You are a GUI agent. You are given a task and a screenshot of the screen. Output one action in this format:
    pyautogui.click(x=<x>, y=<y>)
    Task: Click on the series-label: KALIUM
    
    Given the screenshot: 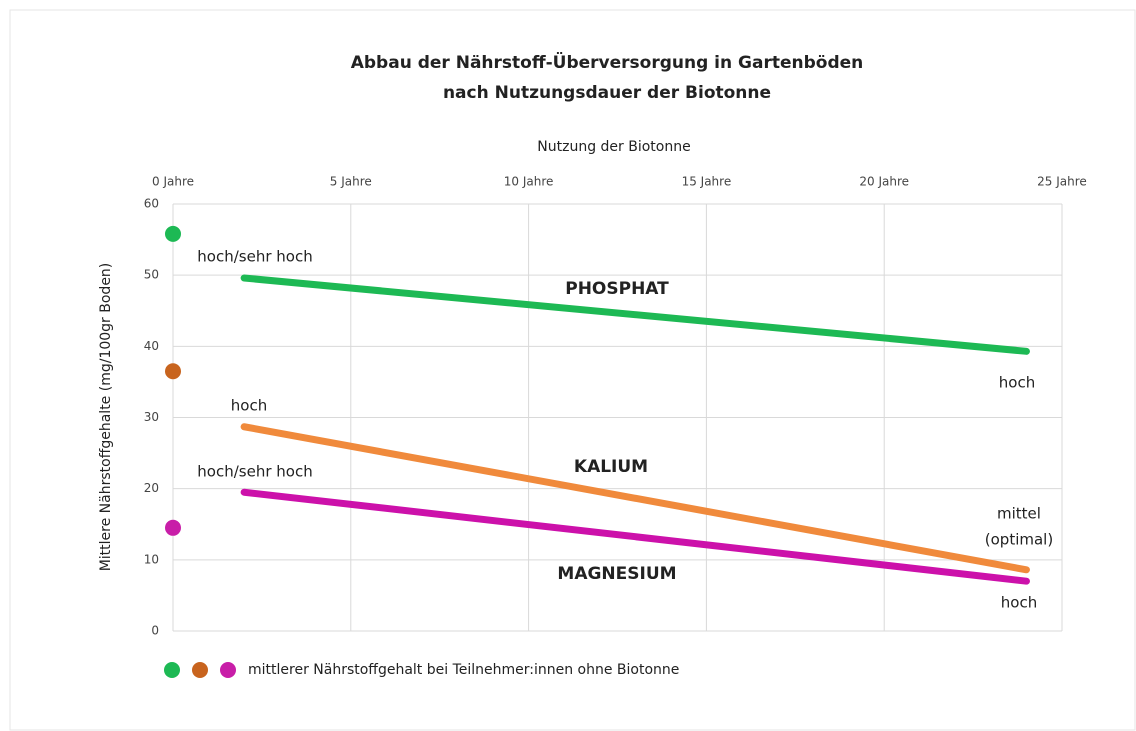 What is the action you would take?
    pyautogui.click(x=611, y=467)
    